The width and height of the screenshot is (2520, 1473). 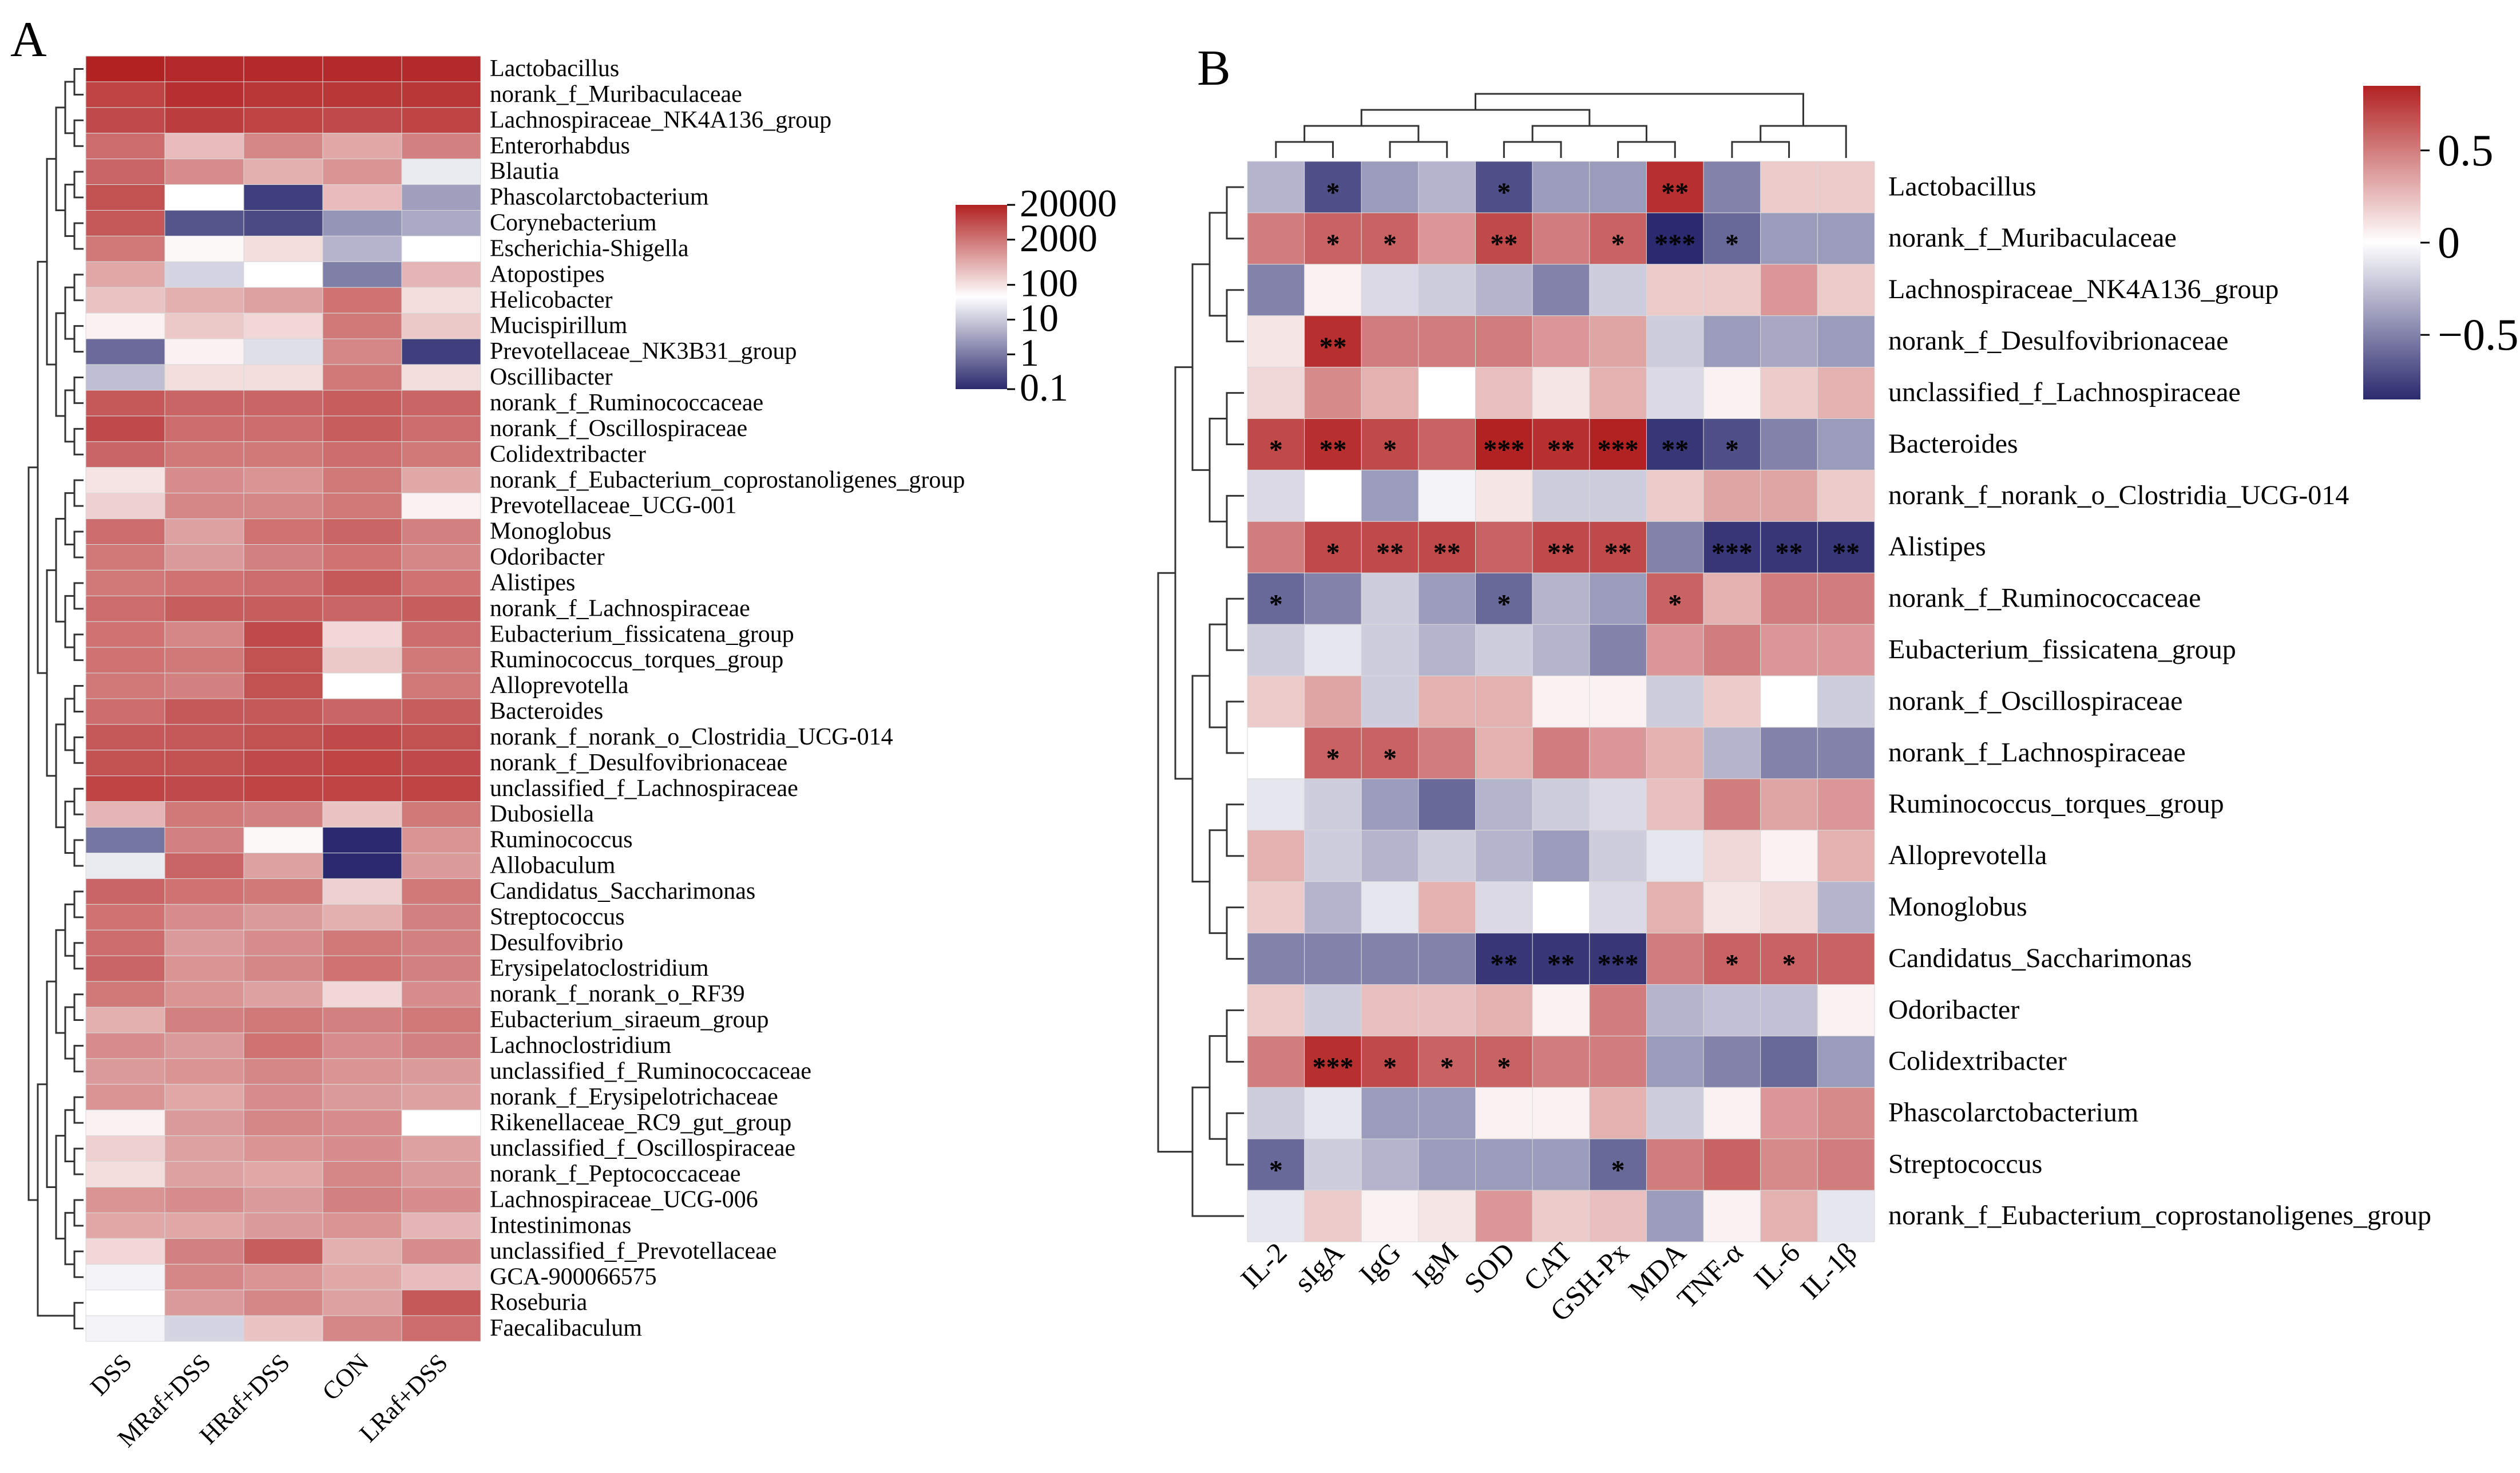 What do you see at coordinates (1618, 552) in the screenshot?
I see `significance-star: **` at bounding box center [1618, 552].